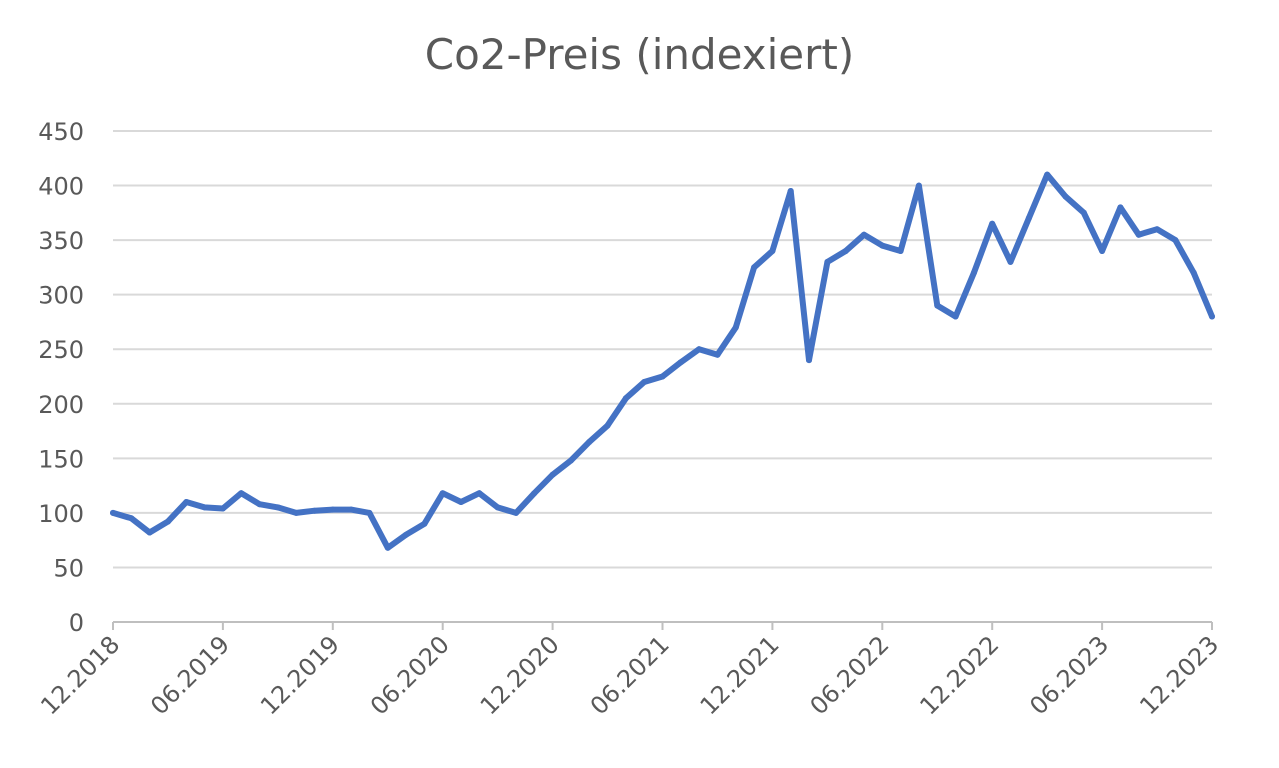 The image size is (1279, 768). I want to click on x-tick-label: 12.2023, so click(1179, 675).